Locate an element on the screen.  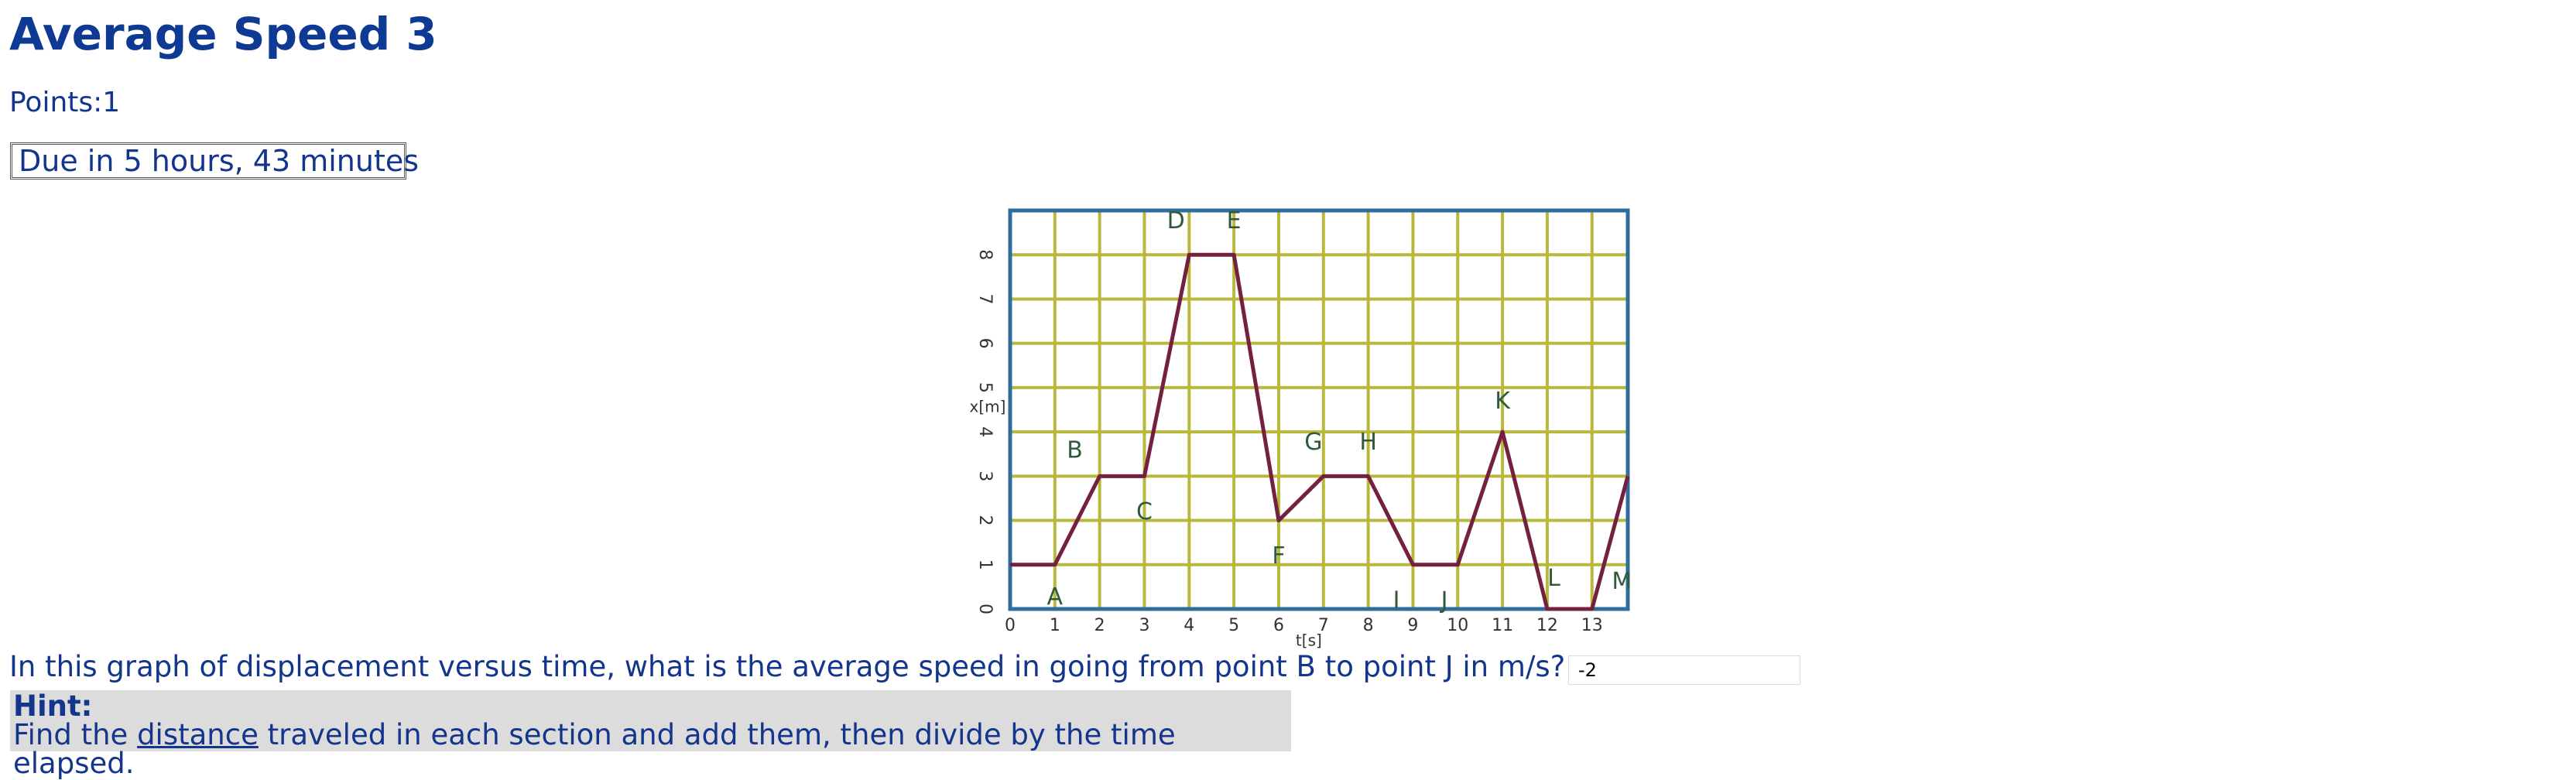
x-tick-label: 2 is located at coordinates (1099, 626).